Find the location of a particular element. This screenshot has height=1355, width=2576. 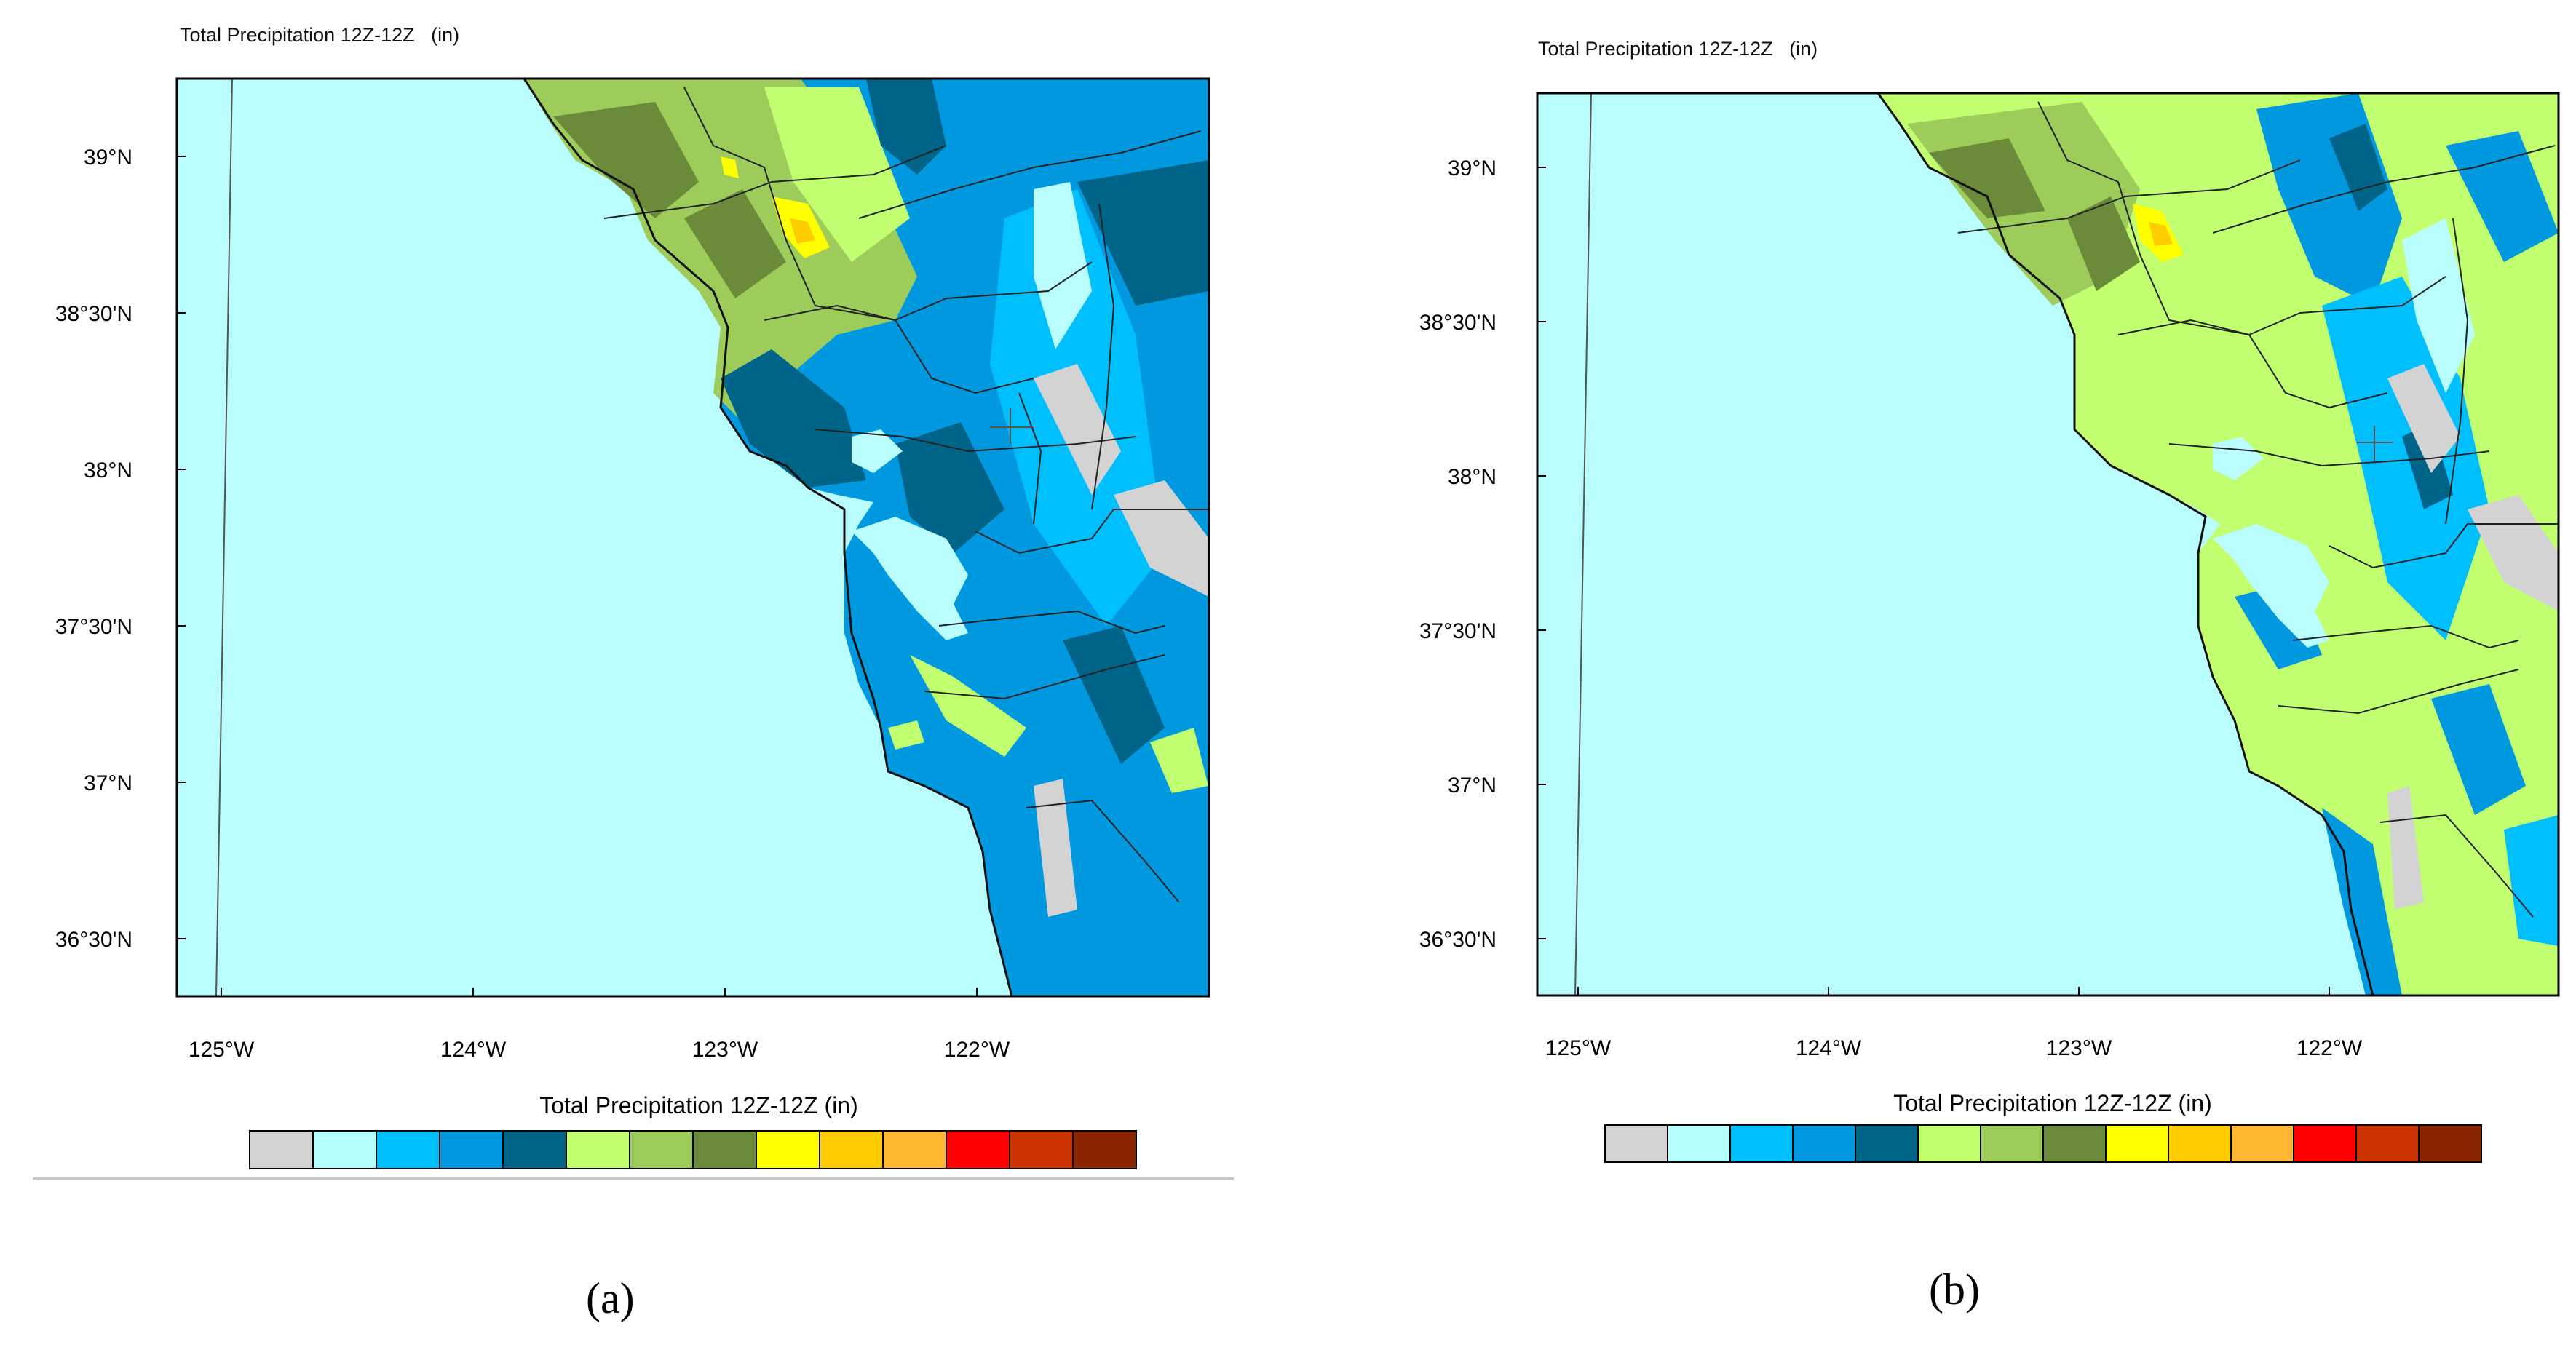

lon-label-b-3: 122°W is located at coordinates (2329, 1048).